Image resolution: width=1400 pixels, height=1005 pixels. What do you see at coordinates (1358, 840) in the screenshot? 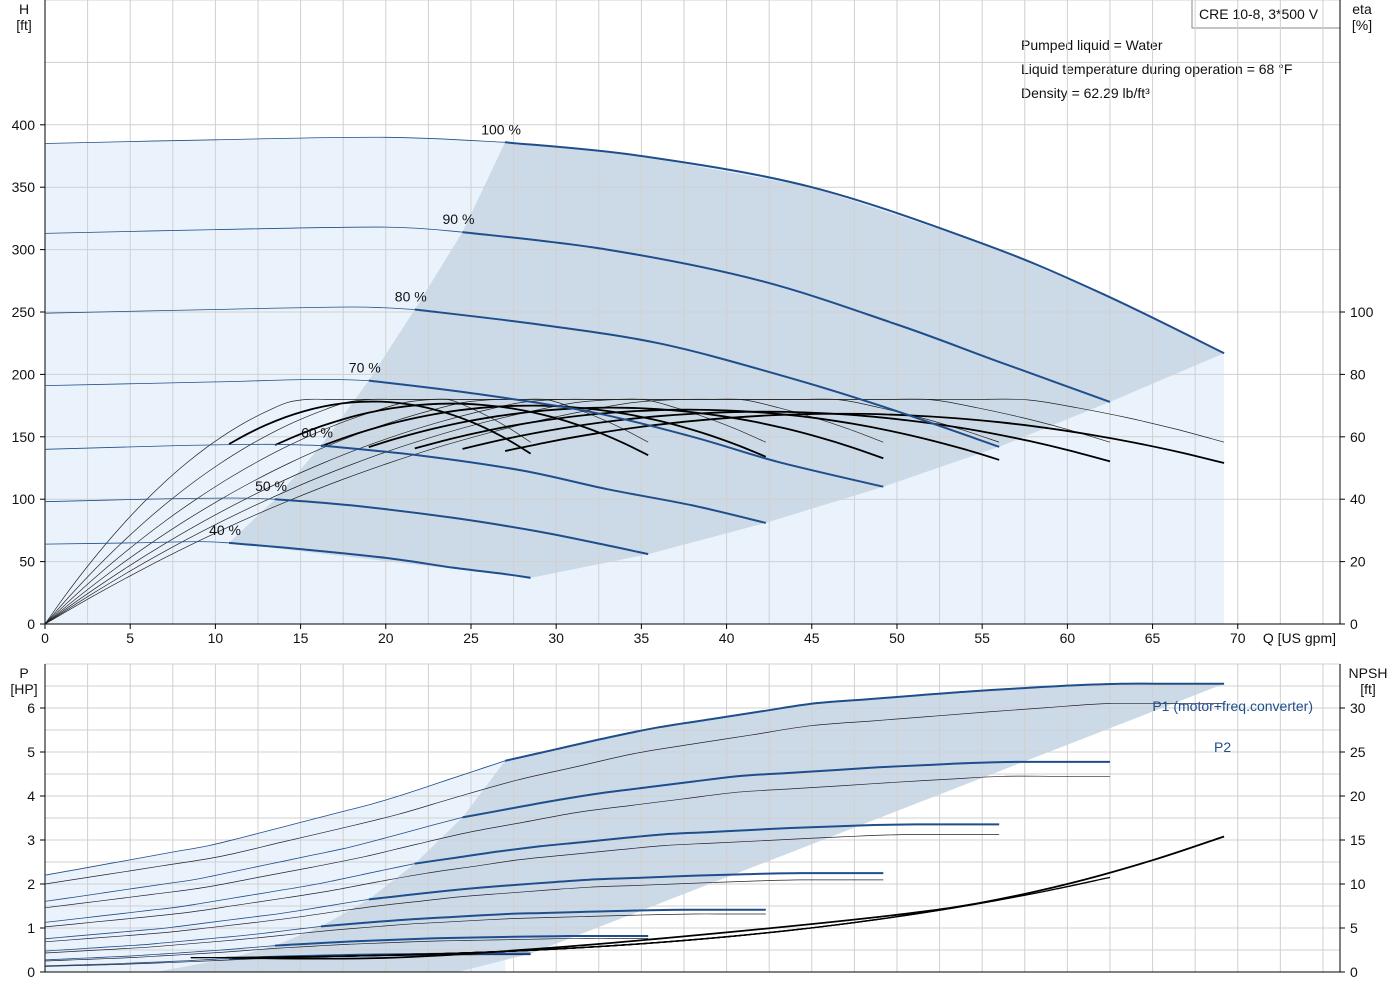
I see `npsh-y-tick-label: 15` at bounding box center [1358, 840].